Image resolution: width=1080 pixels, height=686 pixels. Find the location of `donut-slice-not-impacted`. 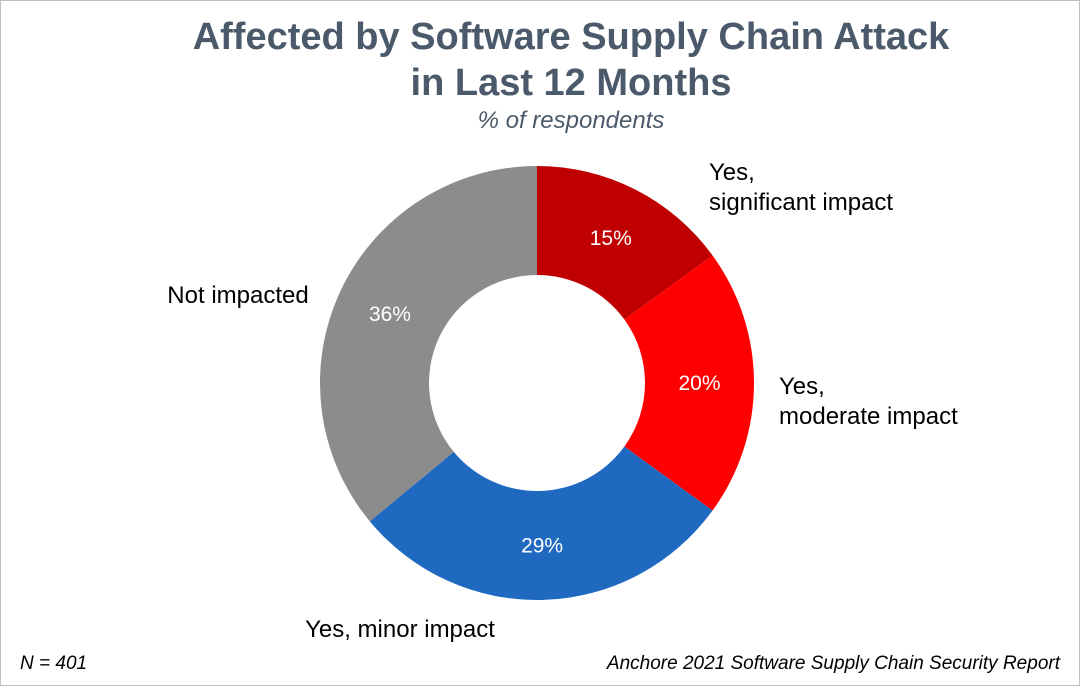

donut-slice-not-impacted is located at coordinates (428, 344).